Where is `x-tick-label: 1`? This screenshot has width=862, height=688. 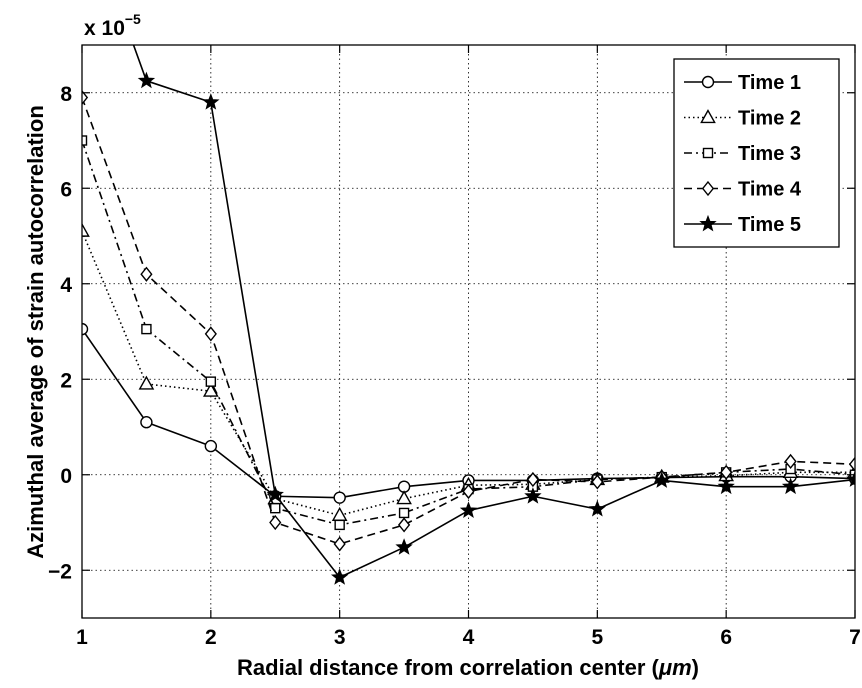
x-tick-label: 1 is located at coordinates (82, 637).